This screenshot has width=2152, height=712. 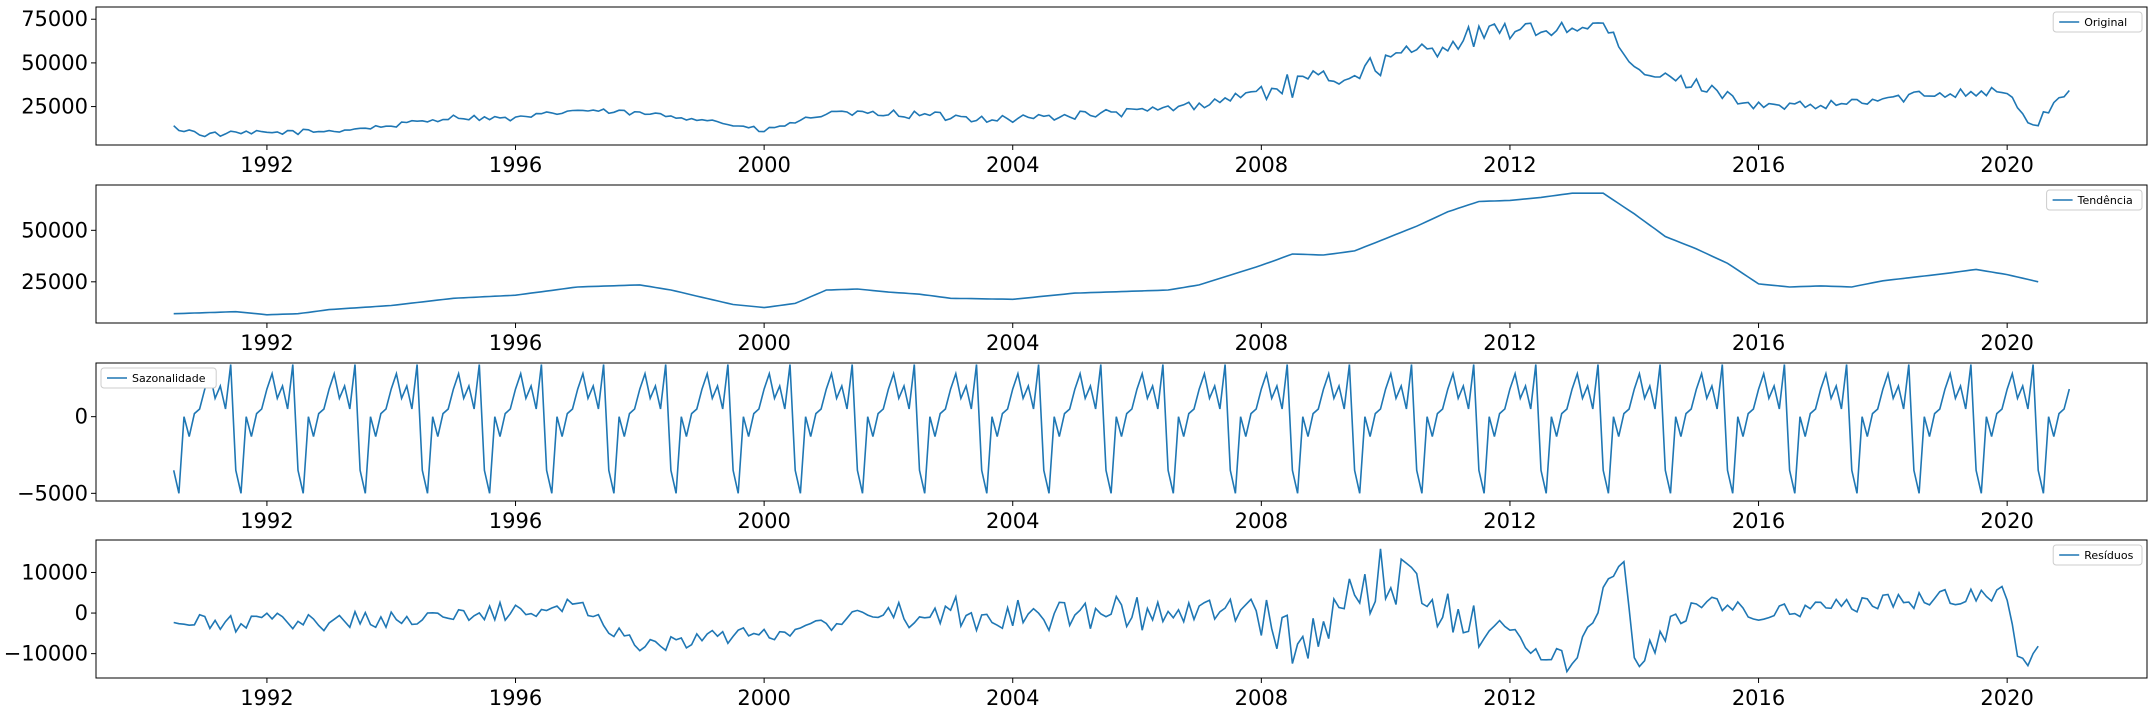 I want to click on legend: Tendência, so click(x=2094, y=200).